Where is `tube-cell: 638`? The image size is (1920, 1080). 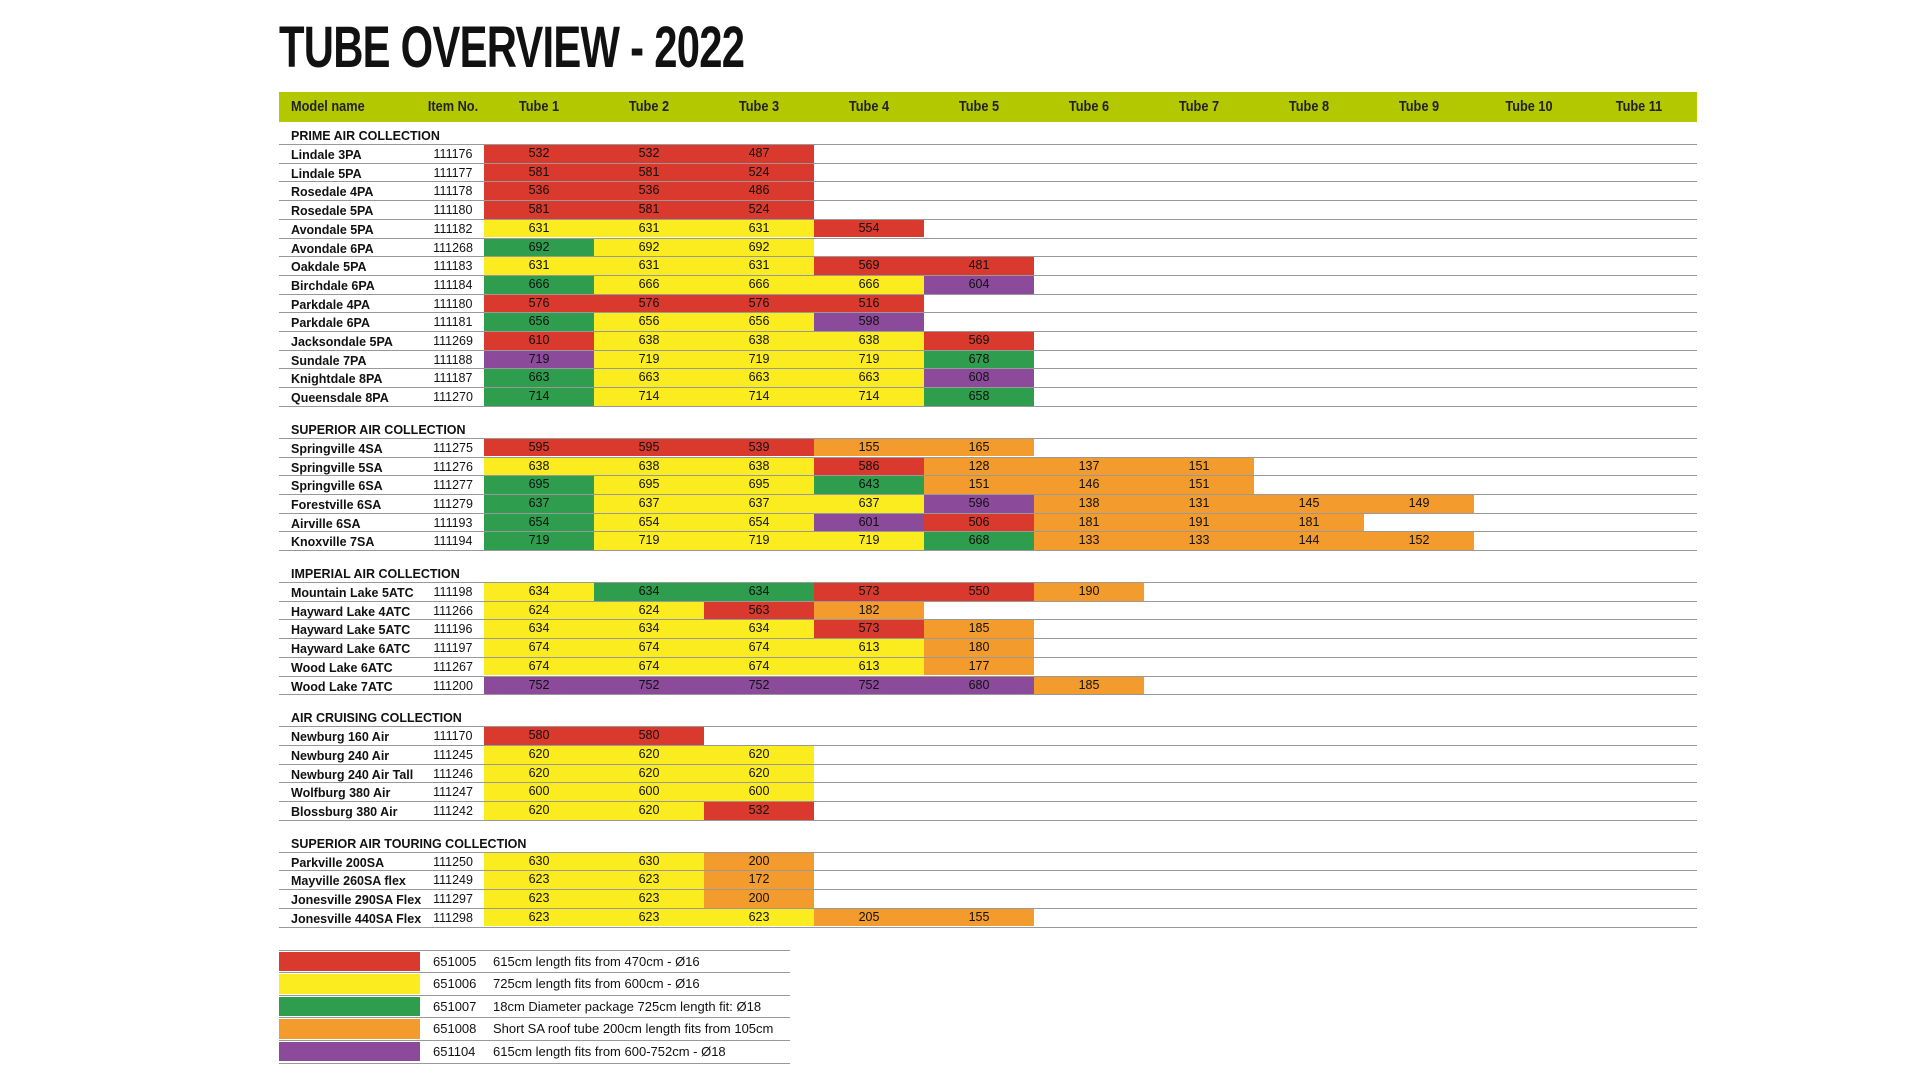
tube-cell: 638 is located at coordinates (539, 466).